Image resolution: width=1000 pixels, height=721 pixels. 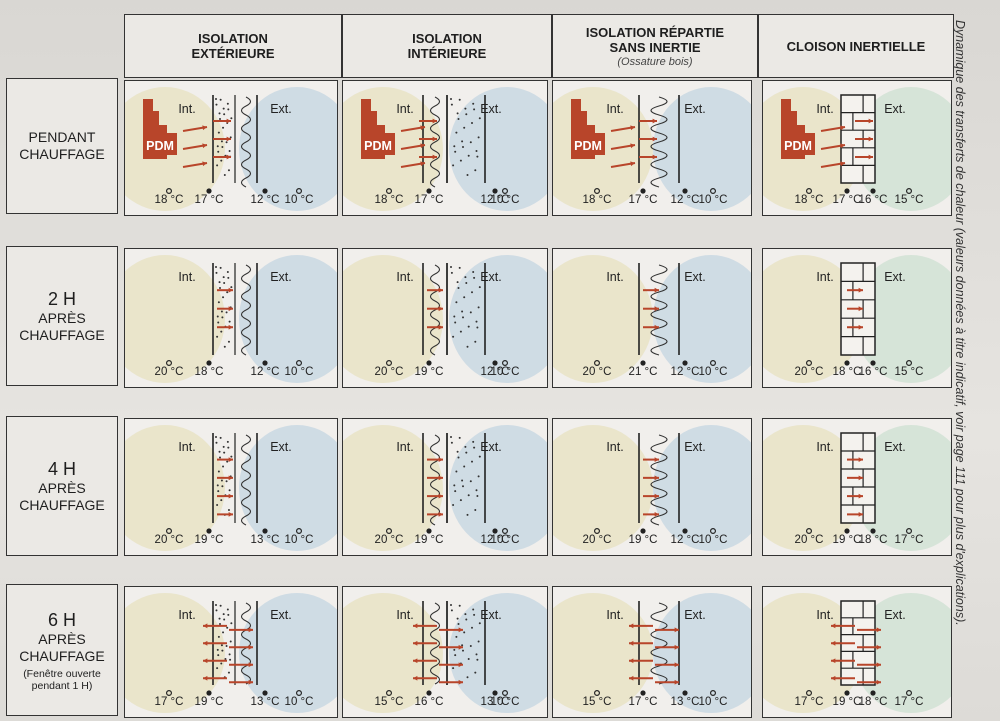 I want to click on diagram-cell-r3-c1: Int. Ext. 15 °C 16 °C 13 °C 10 °C, so click(x=445, y=652).